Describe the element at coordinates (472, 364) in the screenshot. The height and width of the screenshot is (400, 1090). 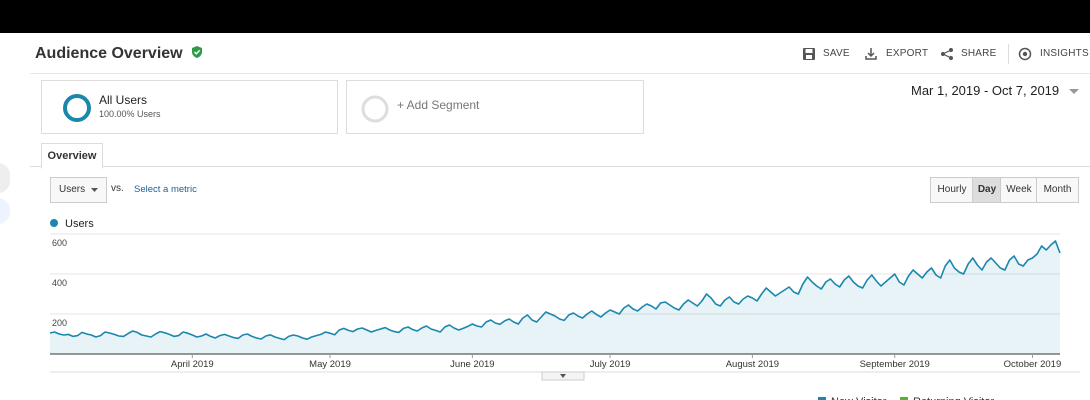
I see `x-tick-label: June 2019` at that location.